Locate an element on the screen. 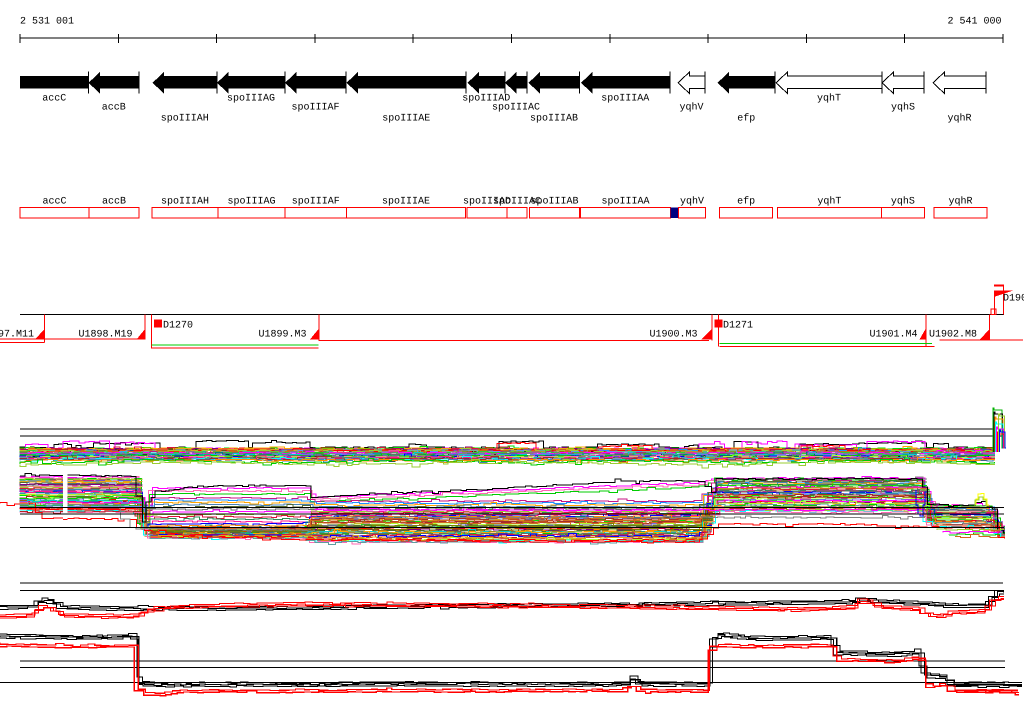  svg-text: D1903.M is located at coordinates (1013, 299).